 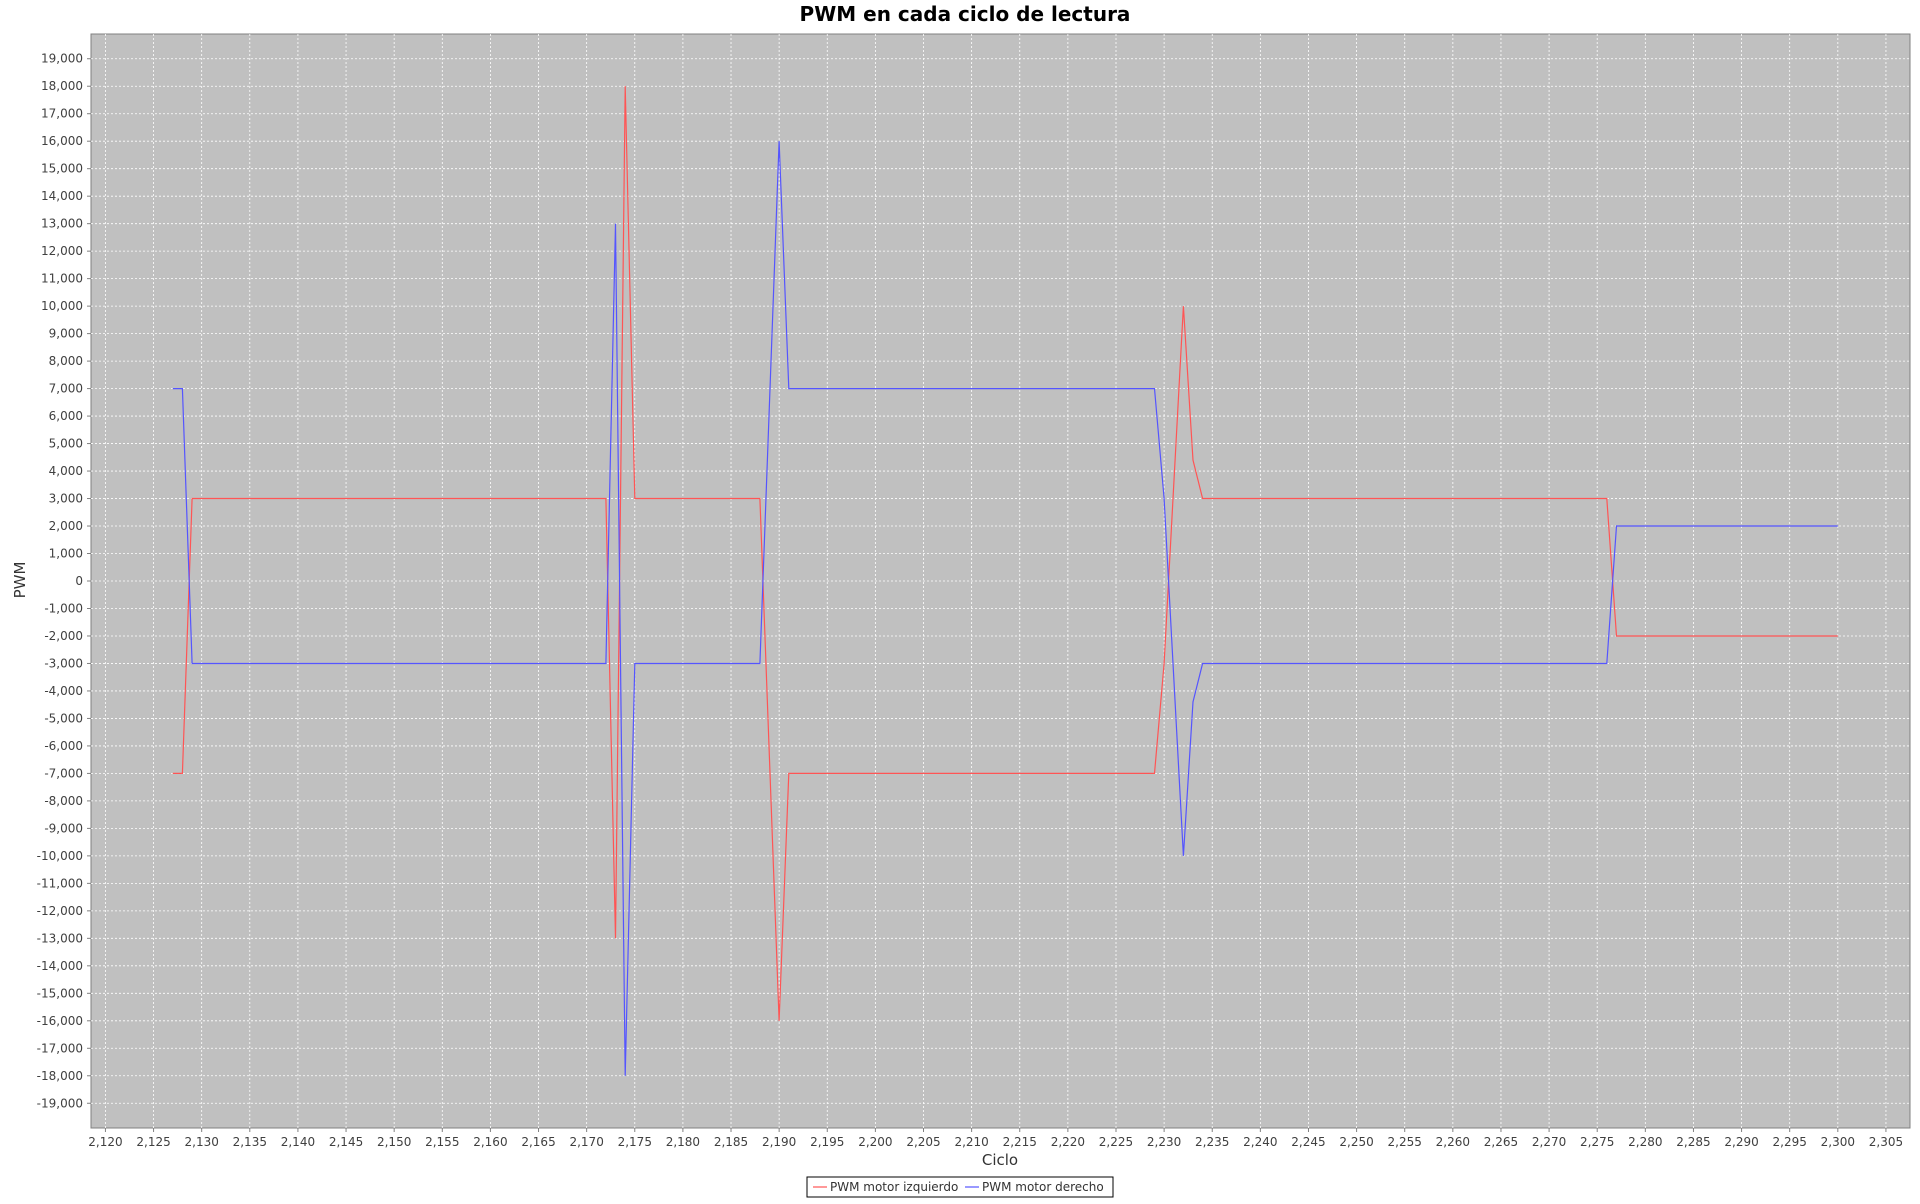 What do you see at coordinates (62, 306) in the screenshot?
I see `y-tick-label: 10,000` at bounding box center [62, 306].